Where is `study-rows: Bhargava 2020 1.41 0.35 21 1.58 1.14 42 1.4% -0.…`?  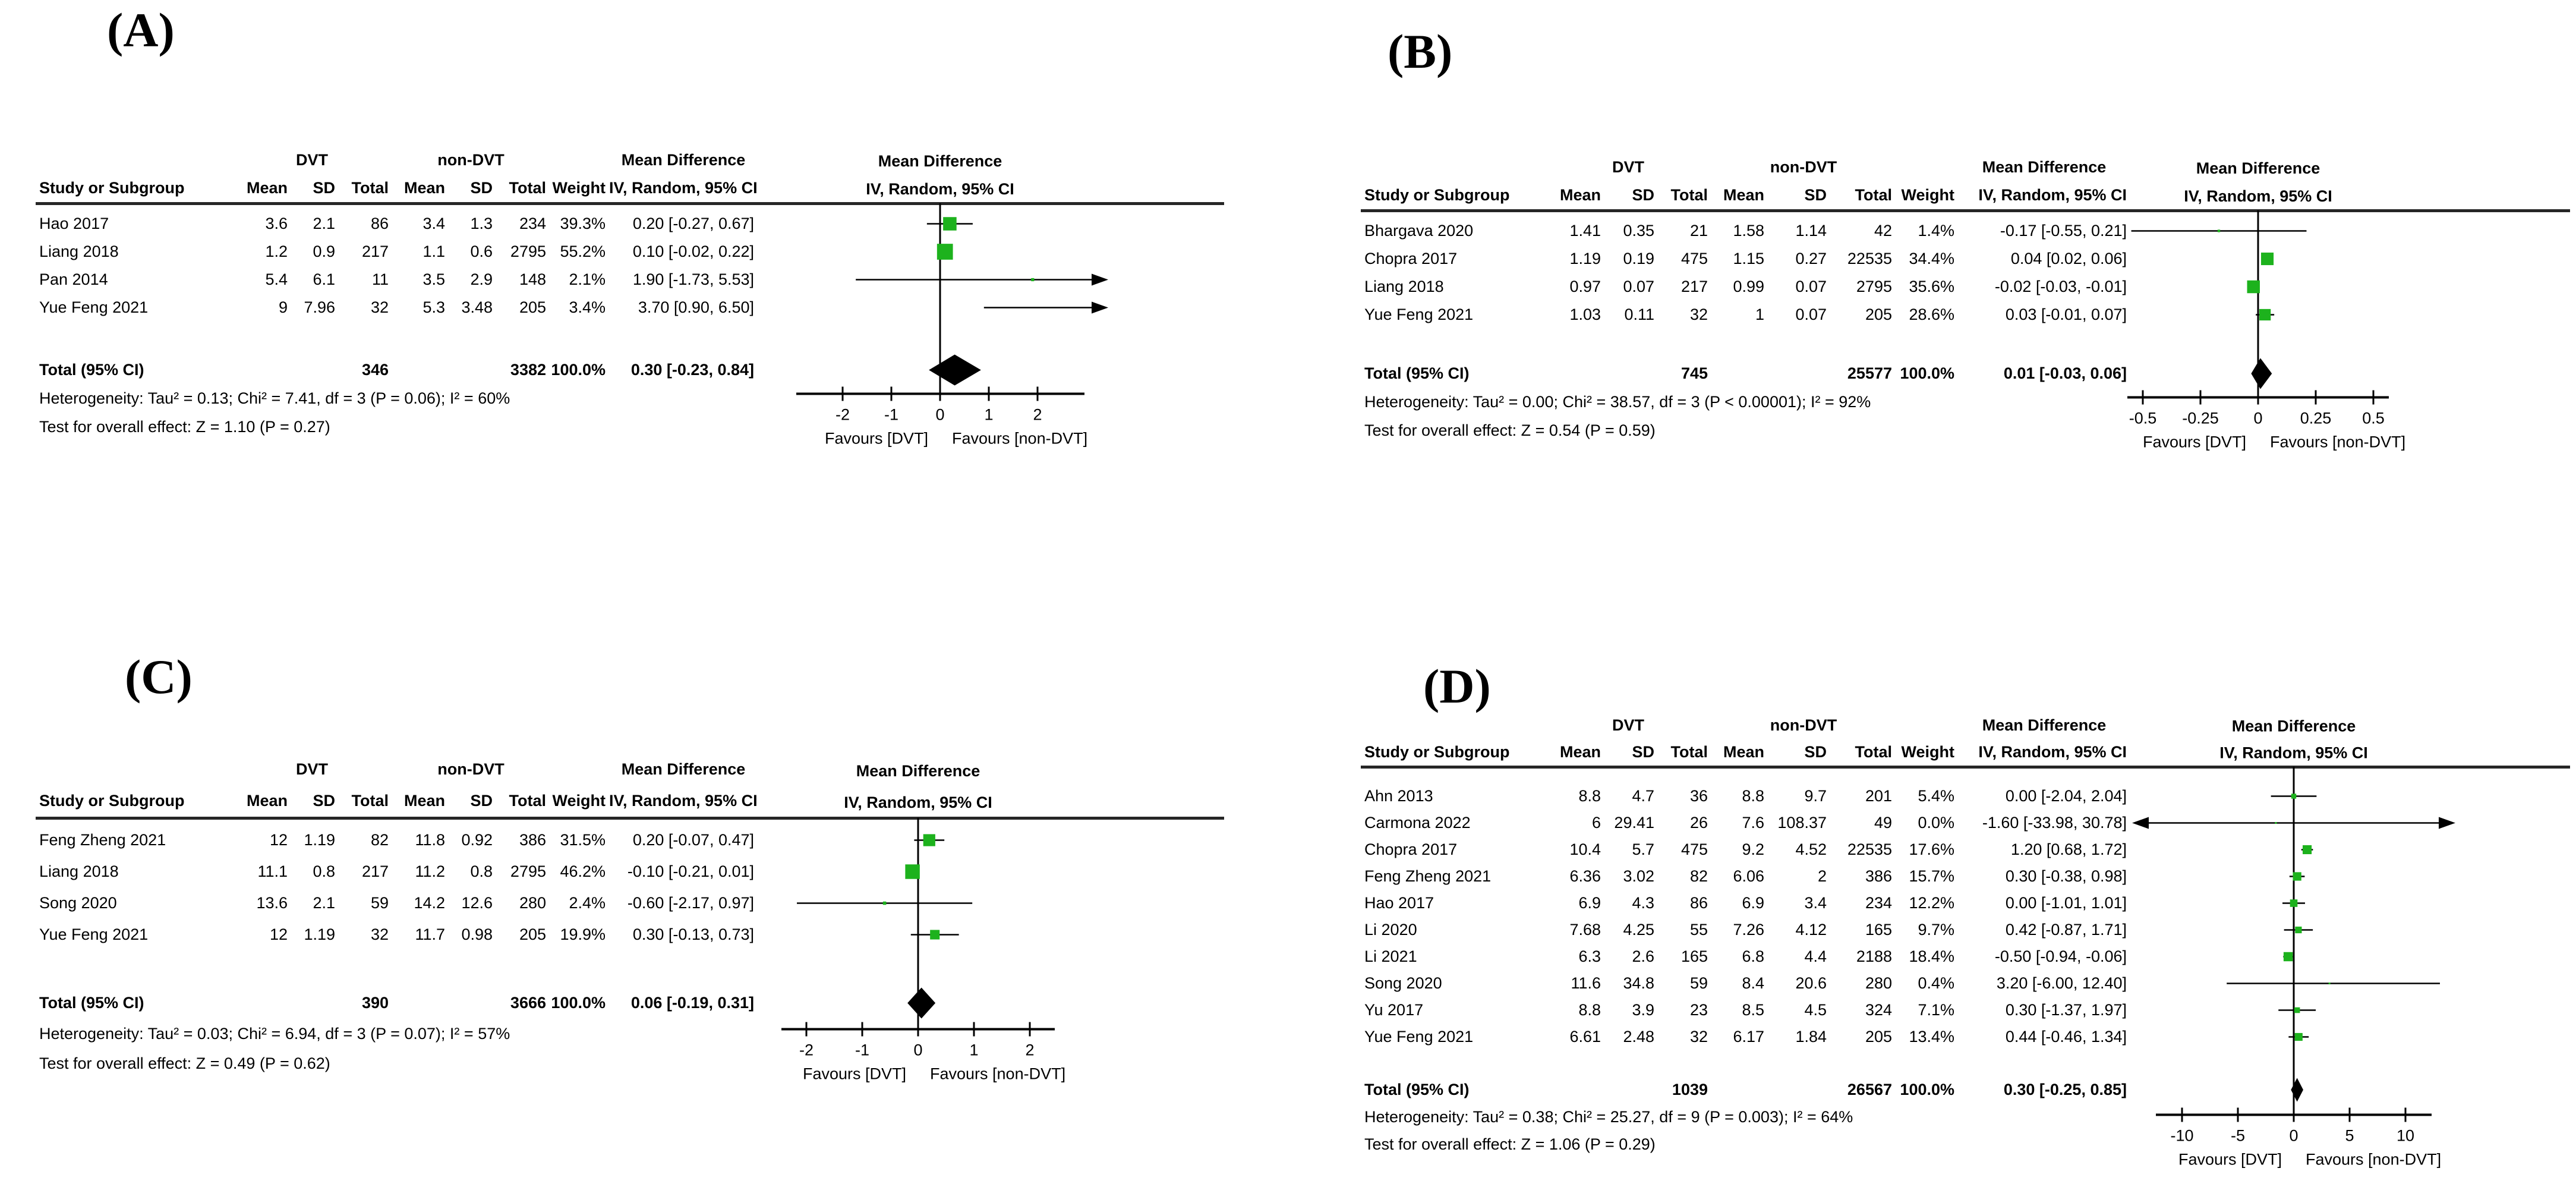 study-rows: Bhargava 2020 1.41 0.35 21 1.58 1.14 42 1.4% -0.… is located at coordinates (1965, 273).